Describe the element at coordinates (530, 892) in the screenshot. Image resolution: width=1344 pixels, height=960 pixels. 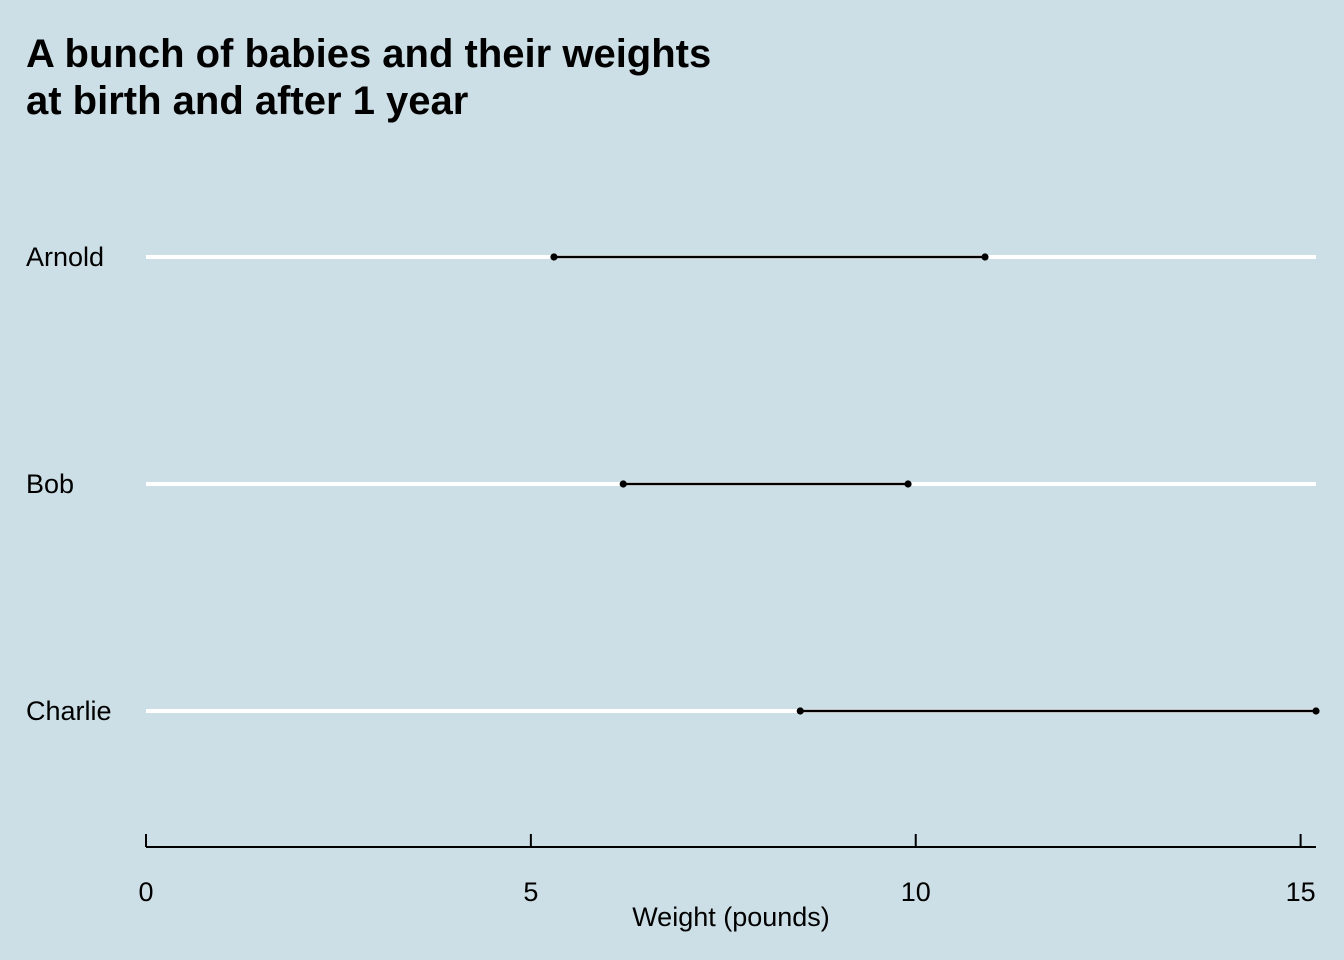
I see `x-tick-label-5: 5` at that location.